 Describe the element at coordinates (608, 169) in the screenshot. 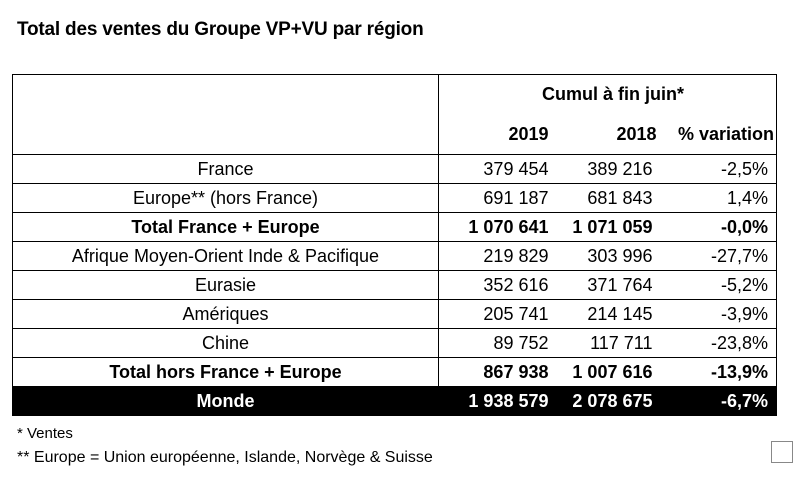

I see `value-2018-cell: 389 216` at that location.